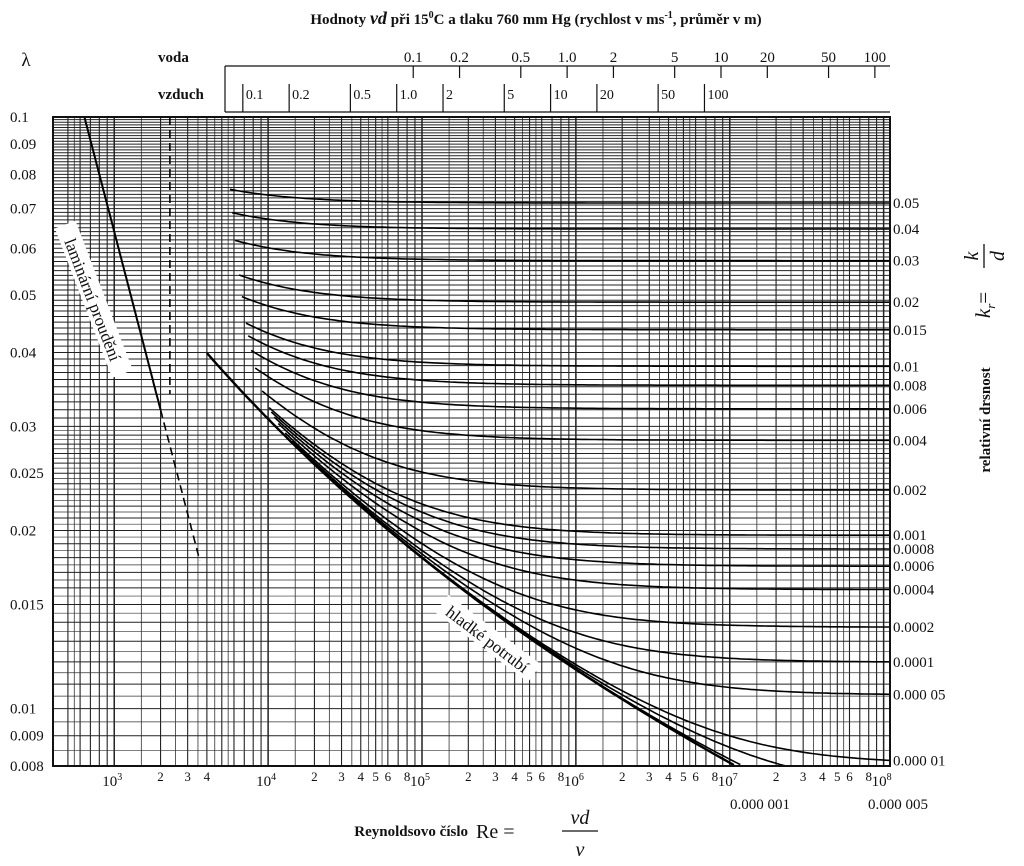 This screenshot has height=866, width=1024. Describe the element at coordinates (910, 491) in the screenshot. I see `roughness-label: 0.002` at that location.